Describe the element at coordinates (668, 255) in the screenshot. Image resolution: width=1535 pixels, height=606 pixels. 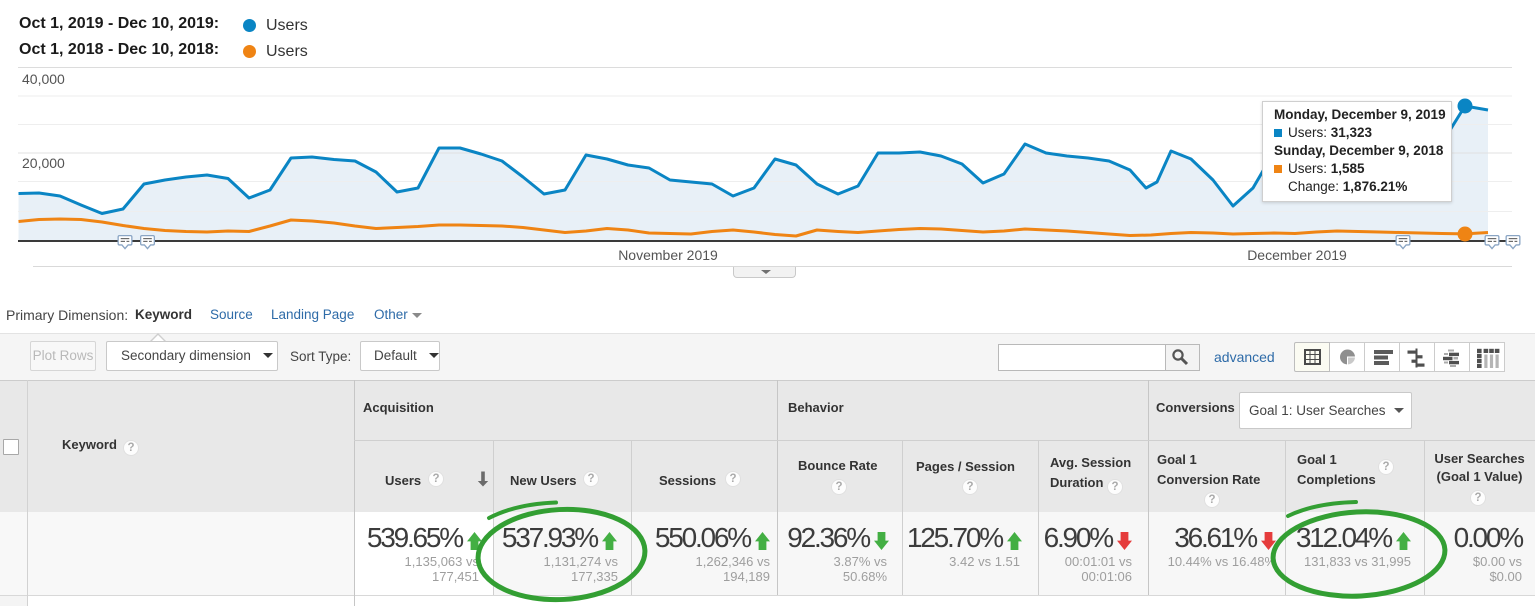
I see `svg-text: November 2019` at that location.